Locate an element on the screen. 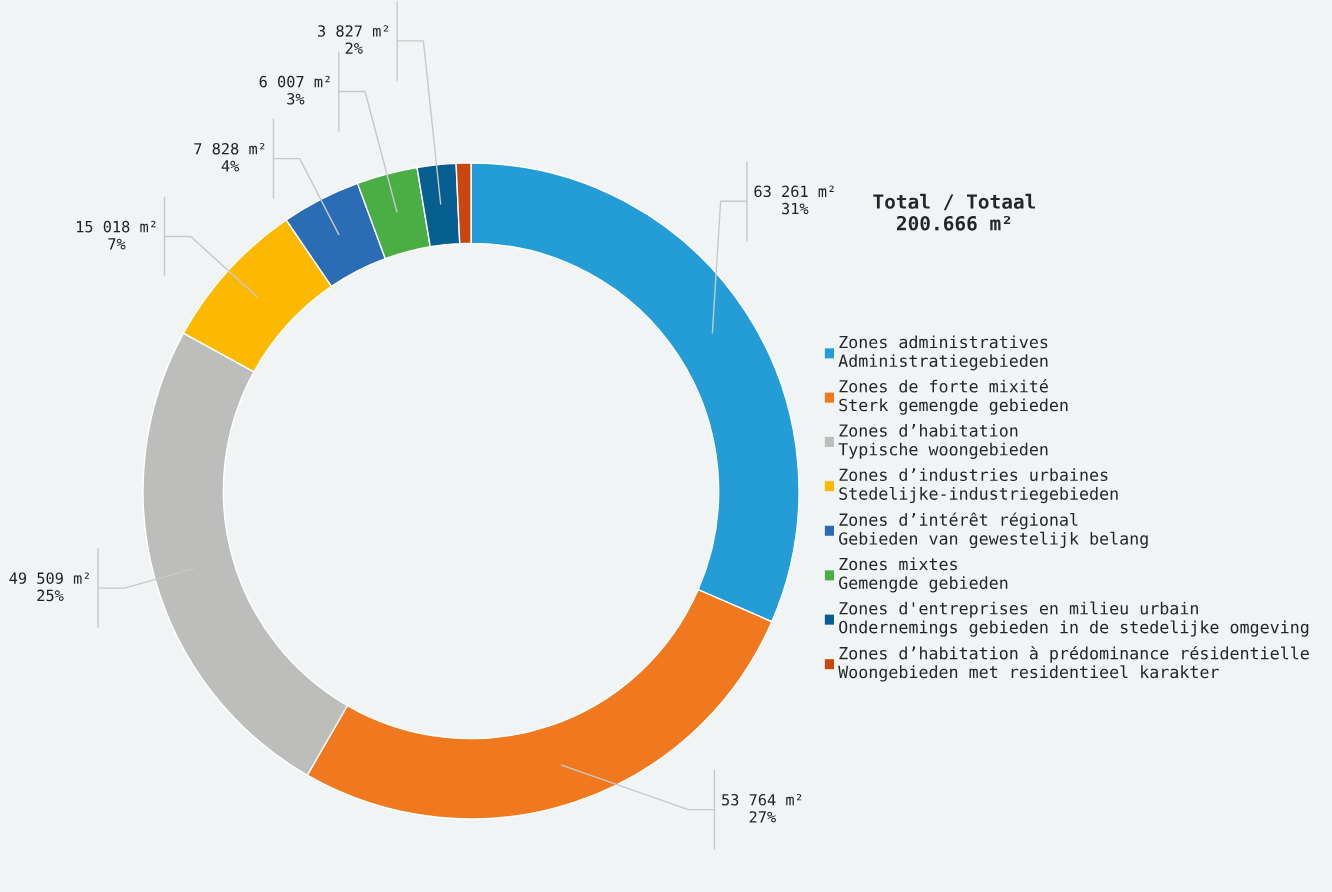 The image size is (1332, 892). legend-label: Zones mixtes Gemengde gebieden is located at coordinates (923, 575).